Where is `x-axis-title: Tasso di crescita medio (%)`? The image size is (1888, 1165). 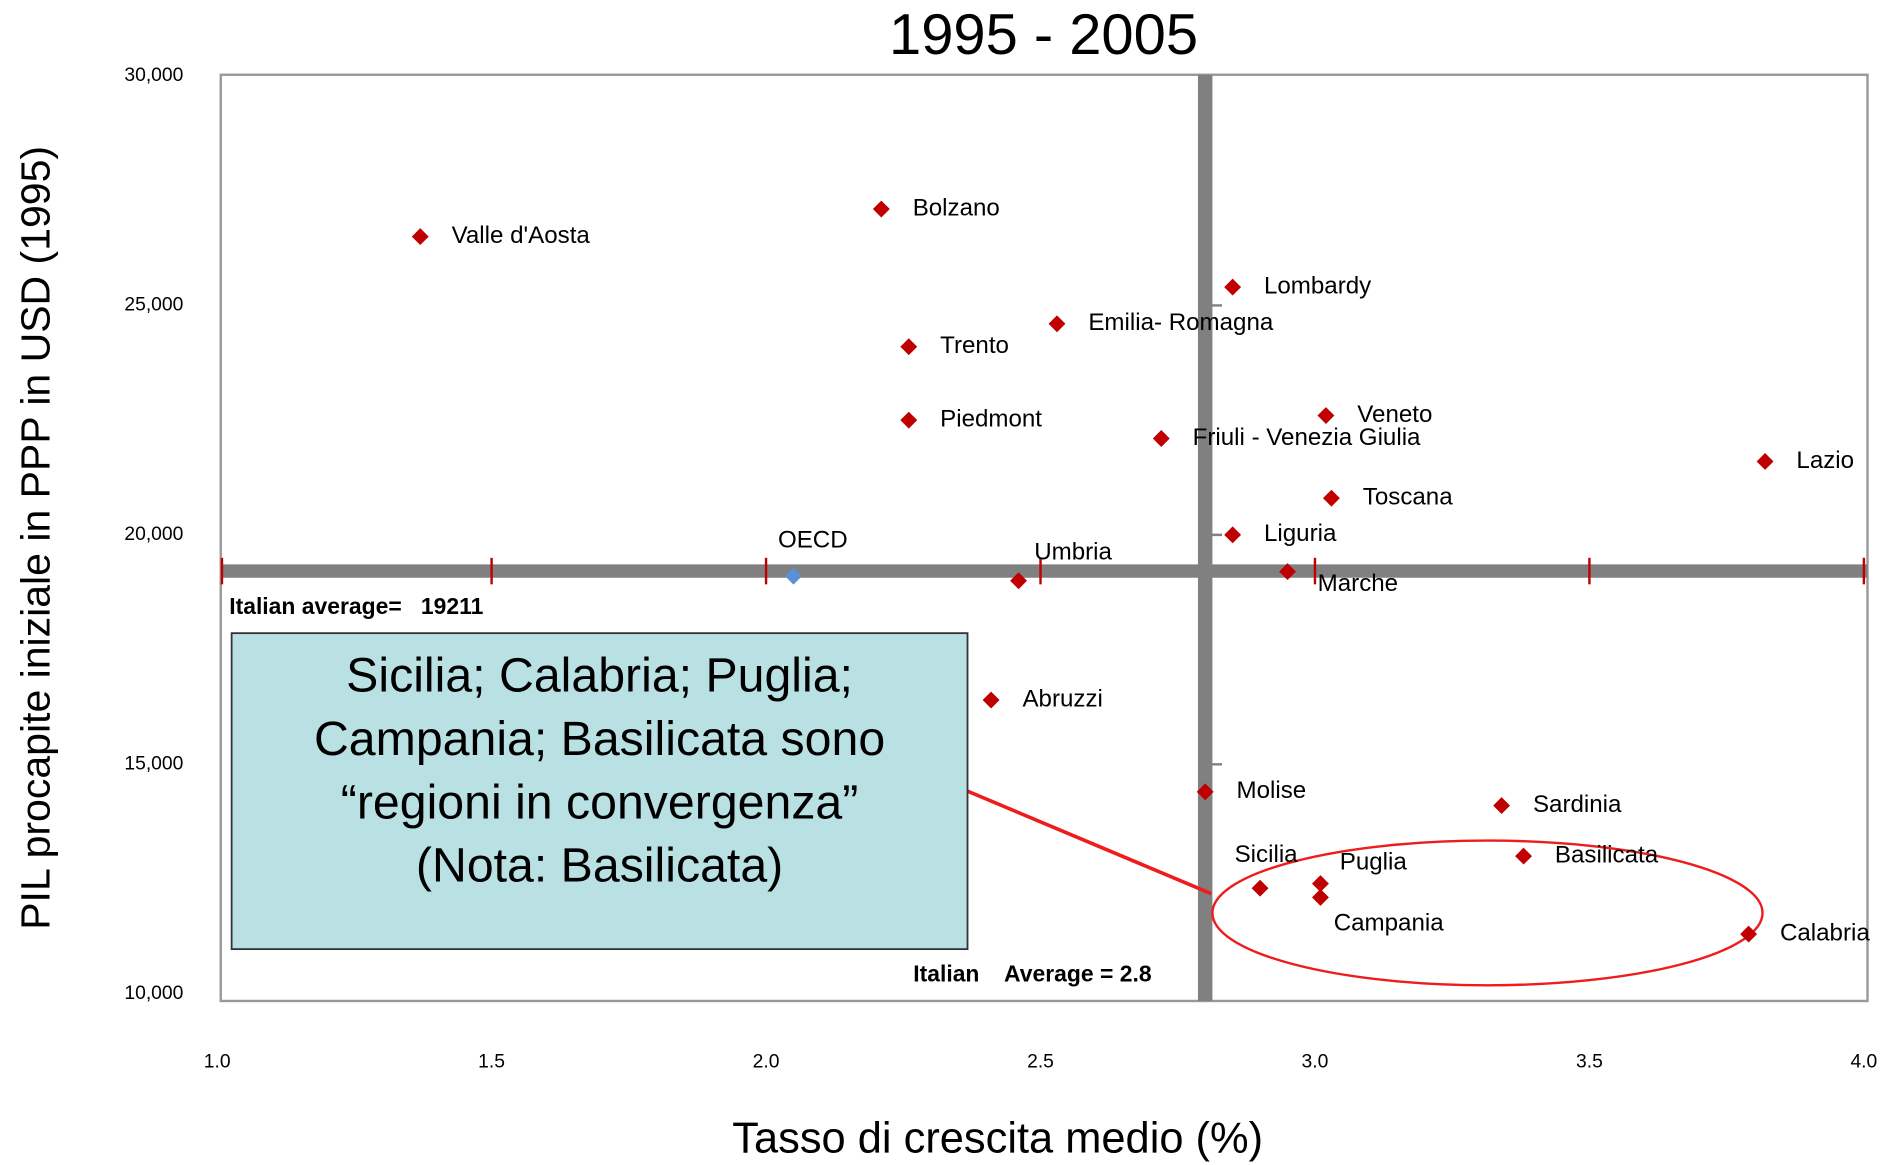 x-axis-title: Tasso di crescita medio (%) is located at coordinates (997, 1138).